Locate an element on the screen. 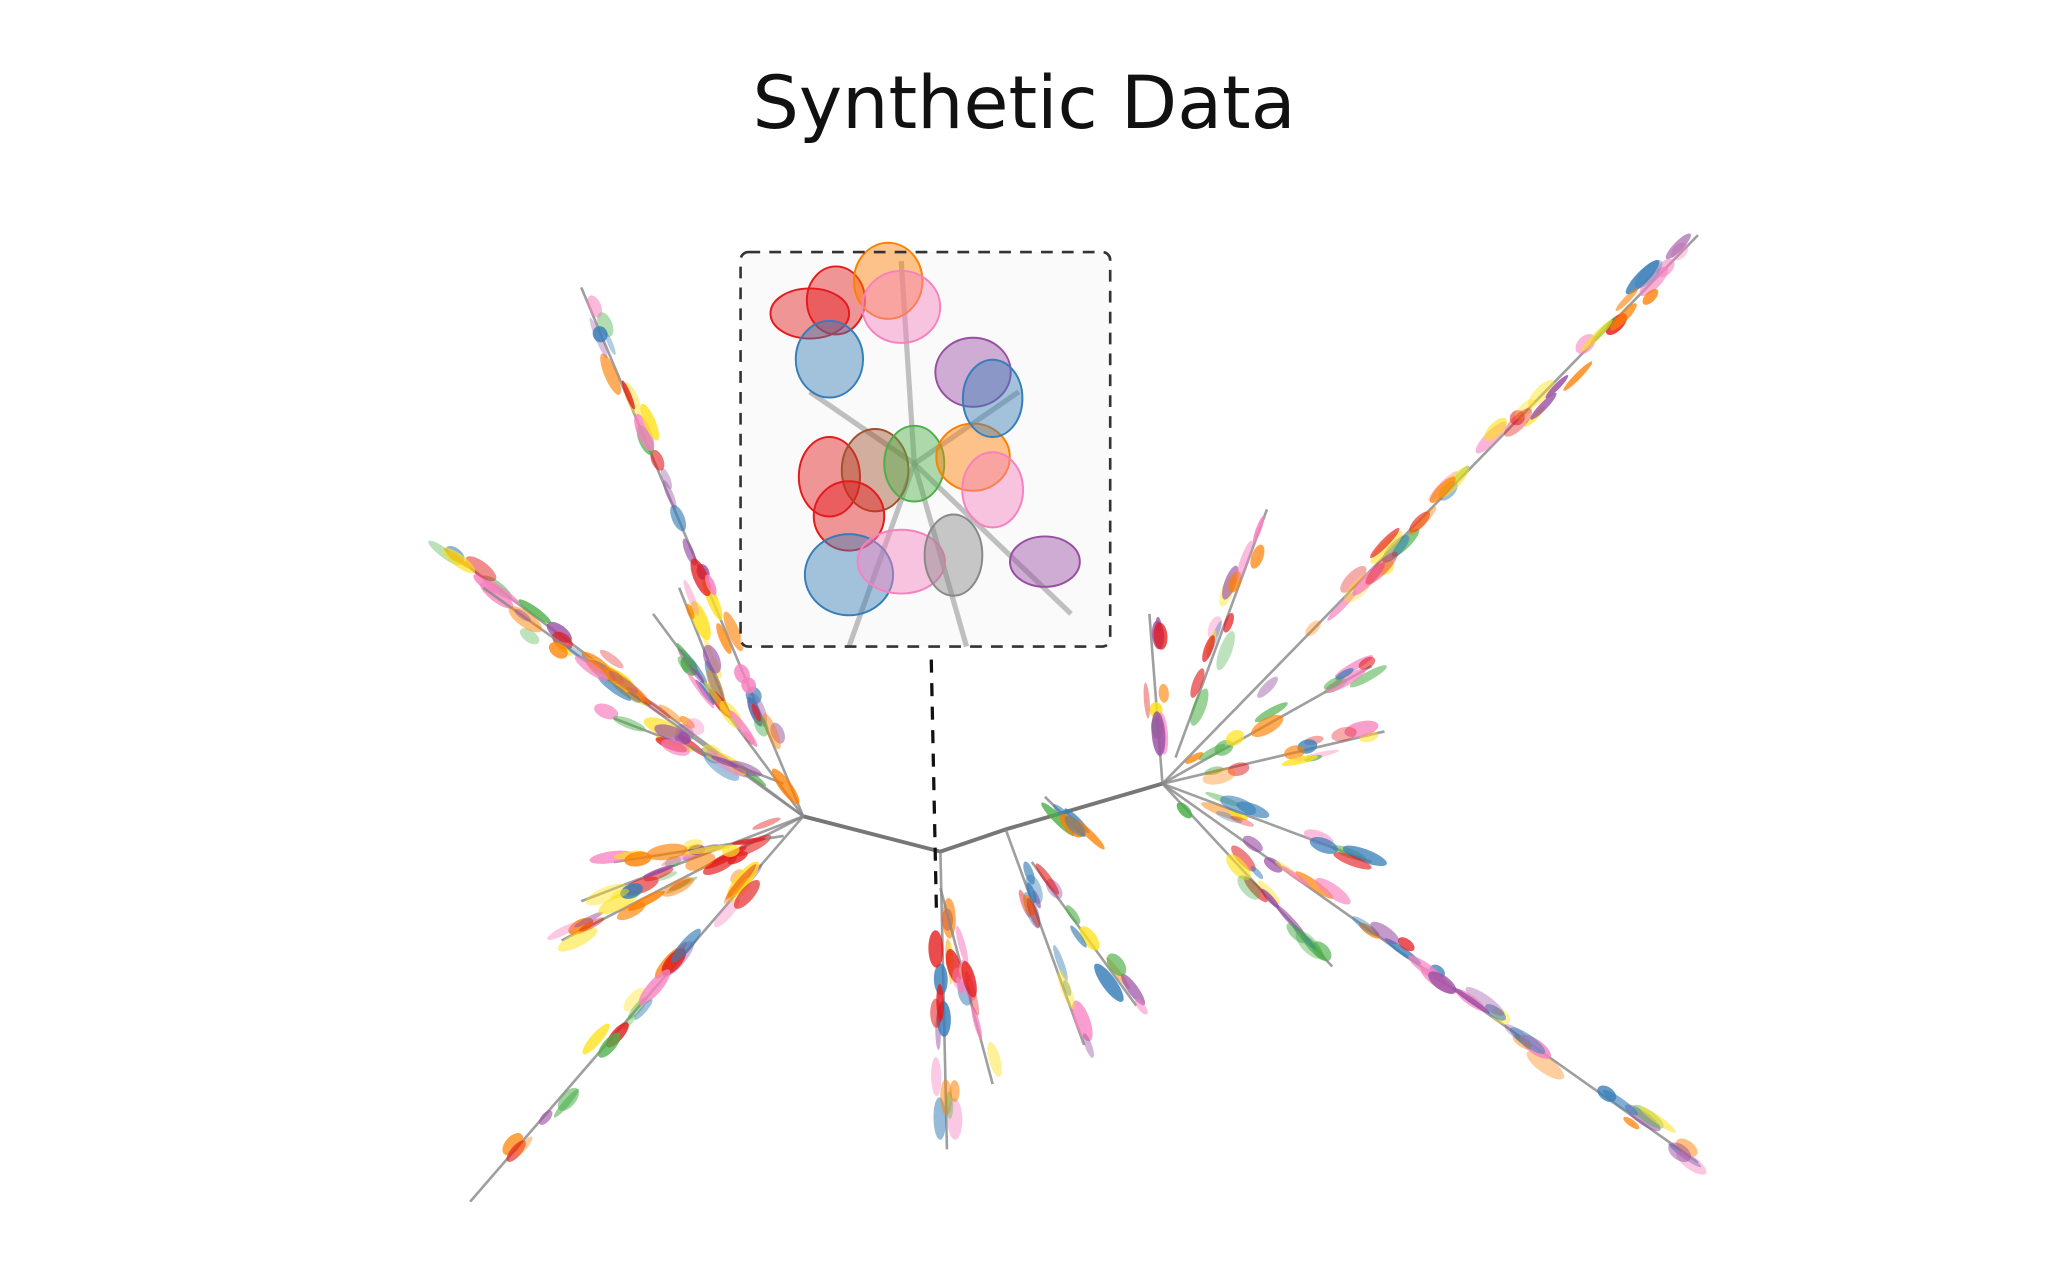  trunk is located at coordinates (982, 817).